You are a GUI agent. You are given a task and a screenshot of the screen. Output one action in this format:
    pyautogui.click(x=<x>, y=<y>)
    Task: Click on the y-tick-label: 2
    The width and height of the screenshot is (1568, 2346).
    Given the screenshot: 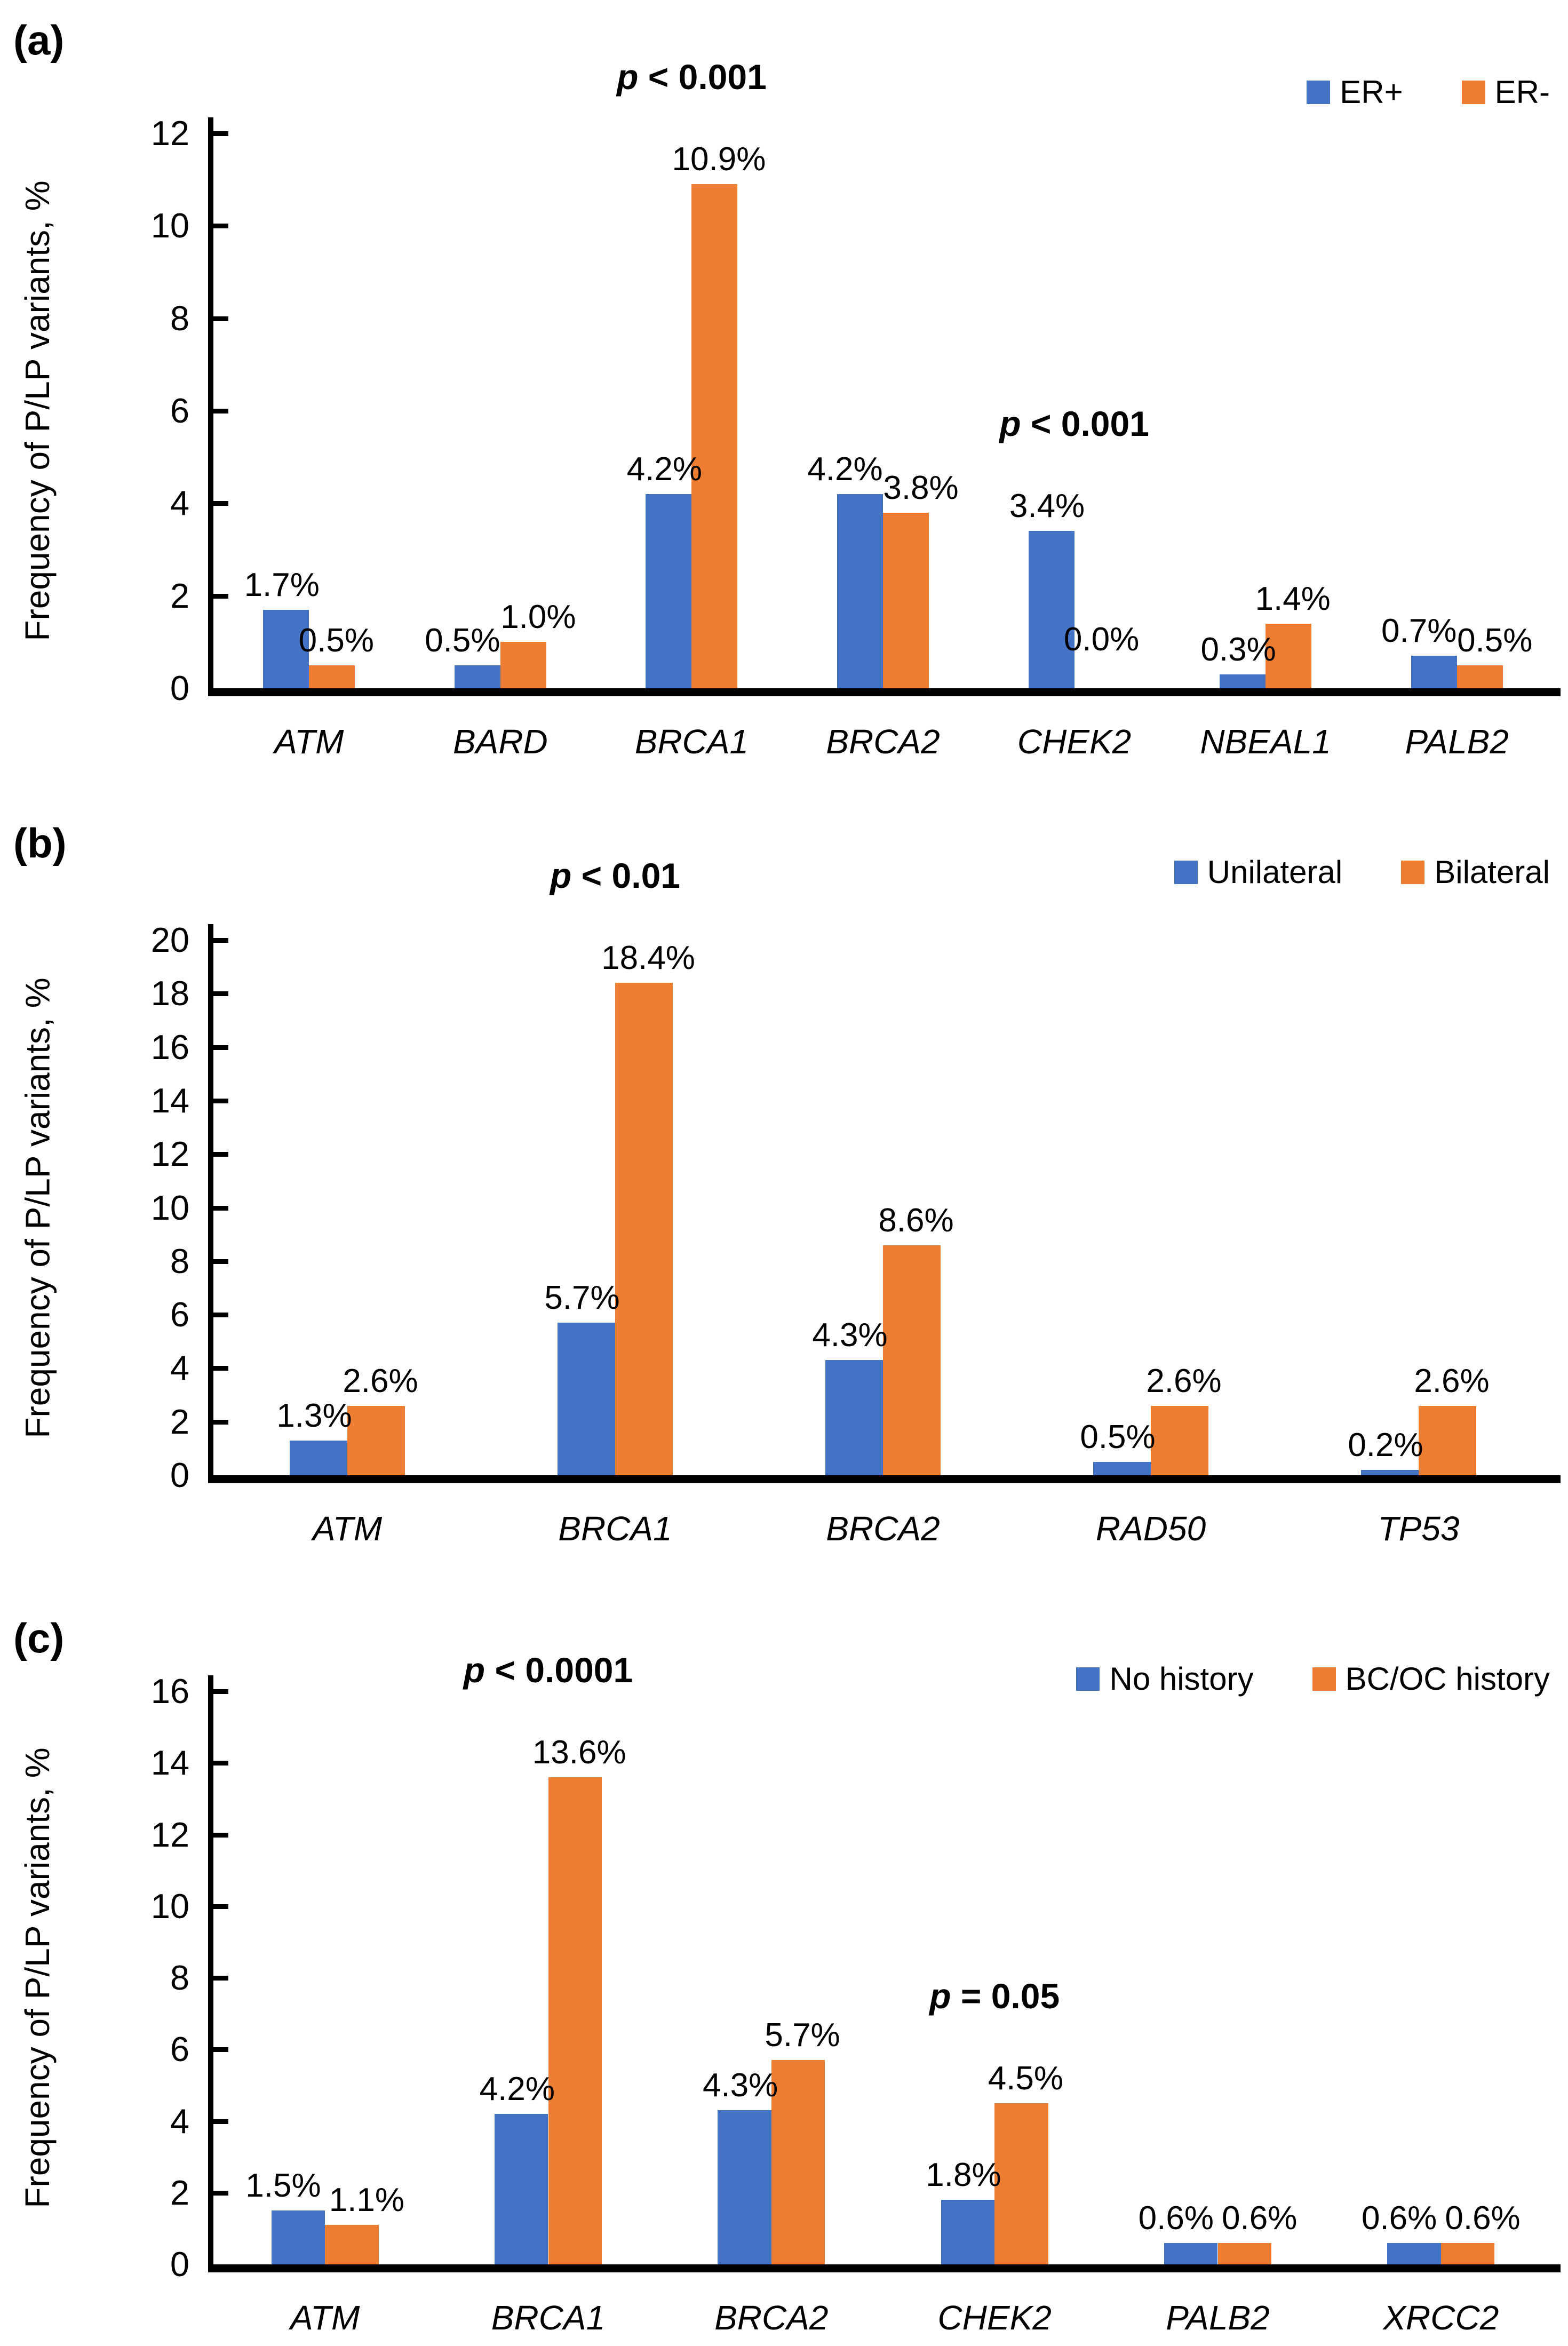 What is the action you would take?
    pyautogui.click(x=179, y=1421)
    